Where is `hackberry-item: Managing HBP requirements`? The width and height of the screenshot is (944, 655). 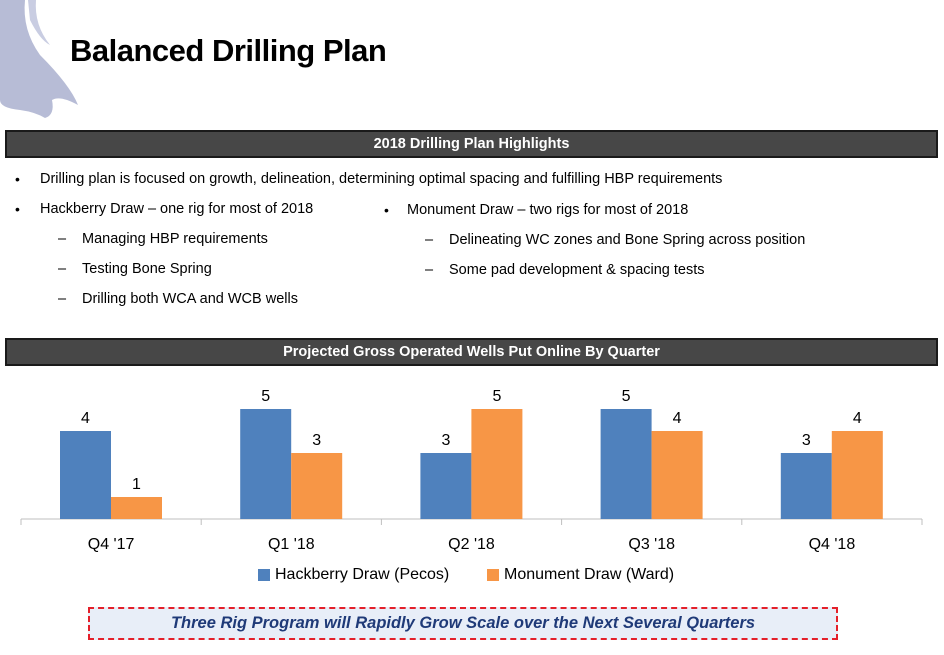 hackberry-item: Managing HBP requirements is located at coordinates (175, 239).